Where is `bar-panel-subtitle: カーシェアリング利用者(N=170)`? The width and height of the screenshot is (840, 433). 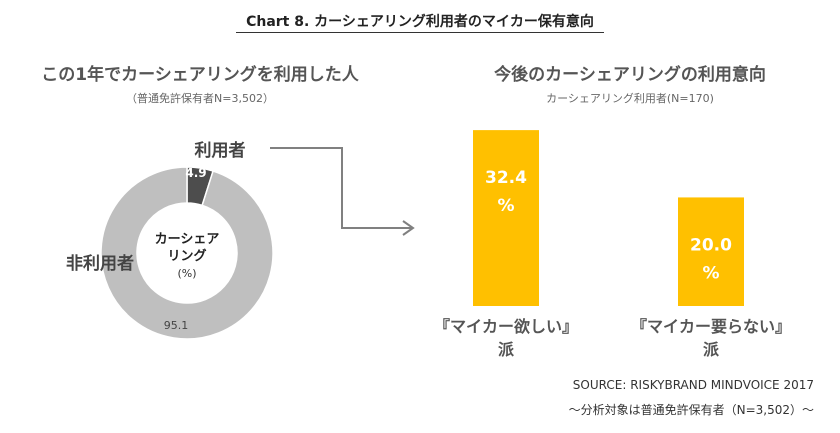
bar-panel-subtitle: カーシェアリング利用者(N=170) is located at coordinates (630, 98).